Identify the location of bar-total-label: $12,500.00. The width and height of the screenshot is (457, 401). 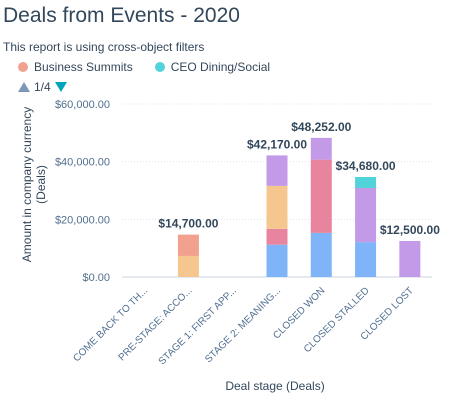
(410, 230).